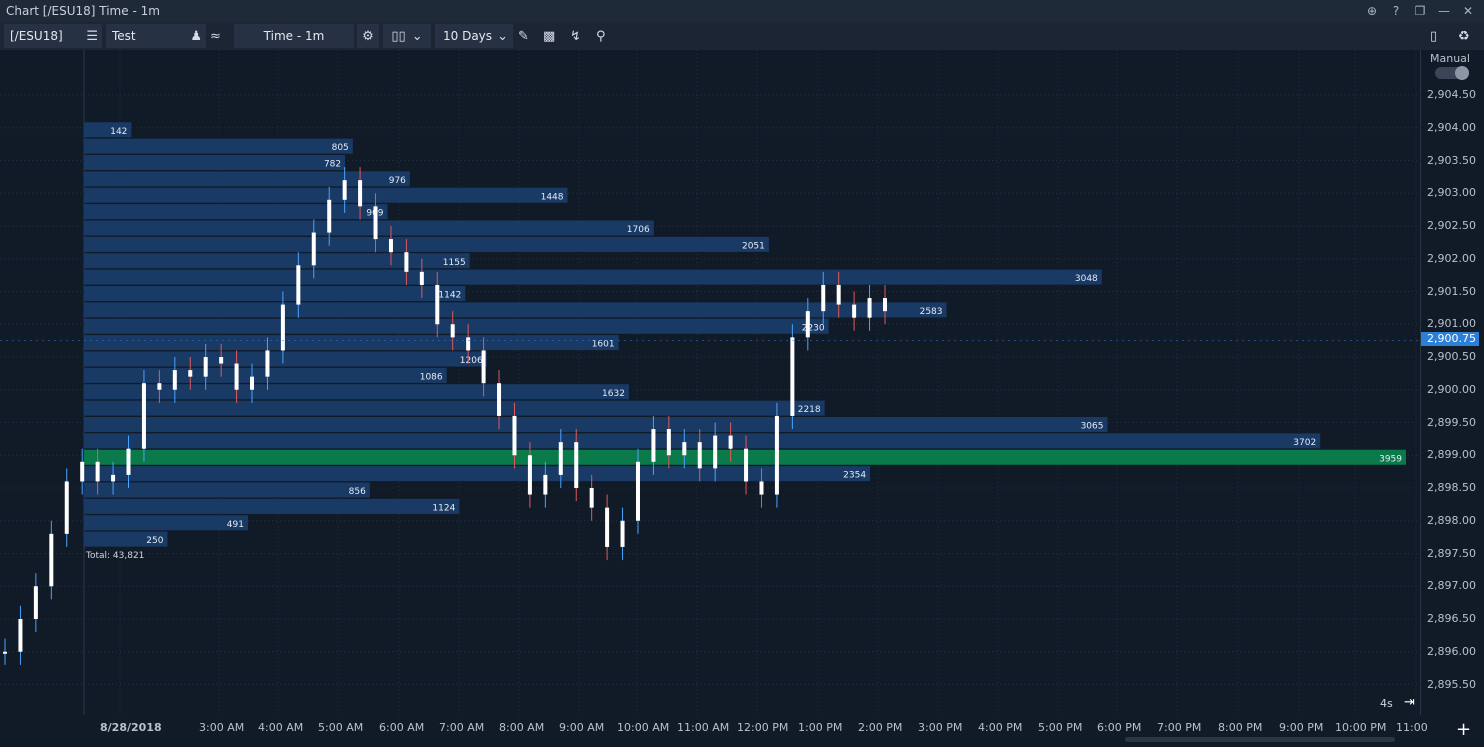  Describe the element at coordinates (1451, 324) in the screenshot. I see `price-tick-label: 2,901.00` at that location.